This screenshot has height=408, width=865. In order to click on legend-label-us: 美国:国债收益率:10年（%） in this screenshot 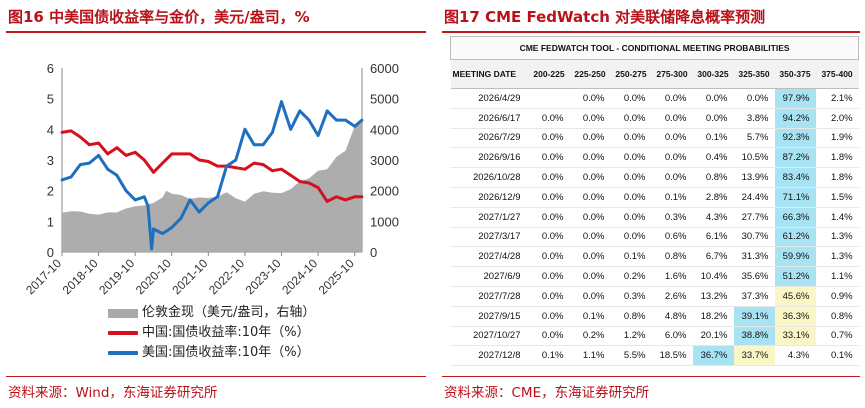, I will do `click(226, 352)`.